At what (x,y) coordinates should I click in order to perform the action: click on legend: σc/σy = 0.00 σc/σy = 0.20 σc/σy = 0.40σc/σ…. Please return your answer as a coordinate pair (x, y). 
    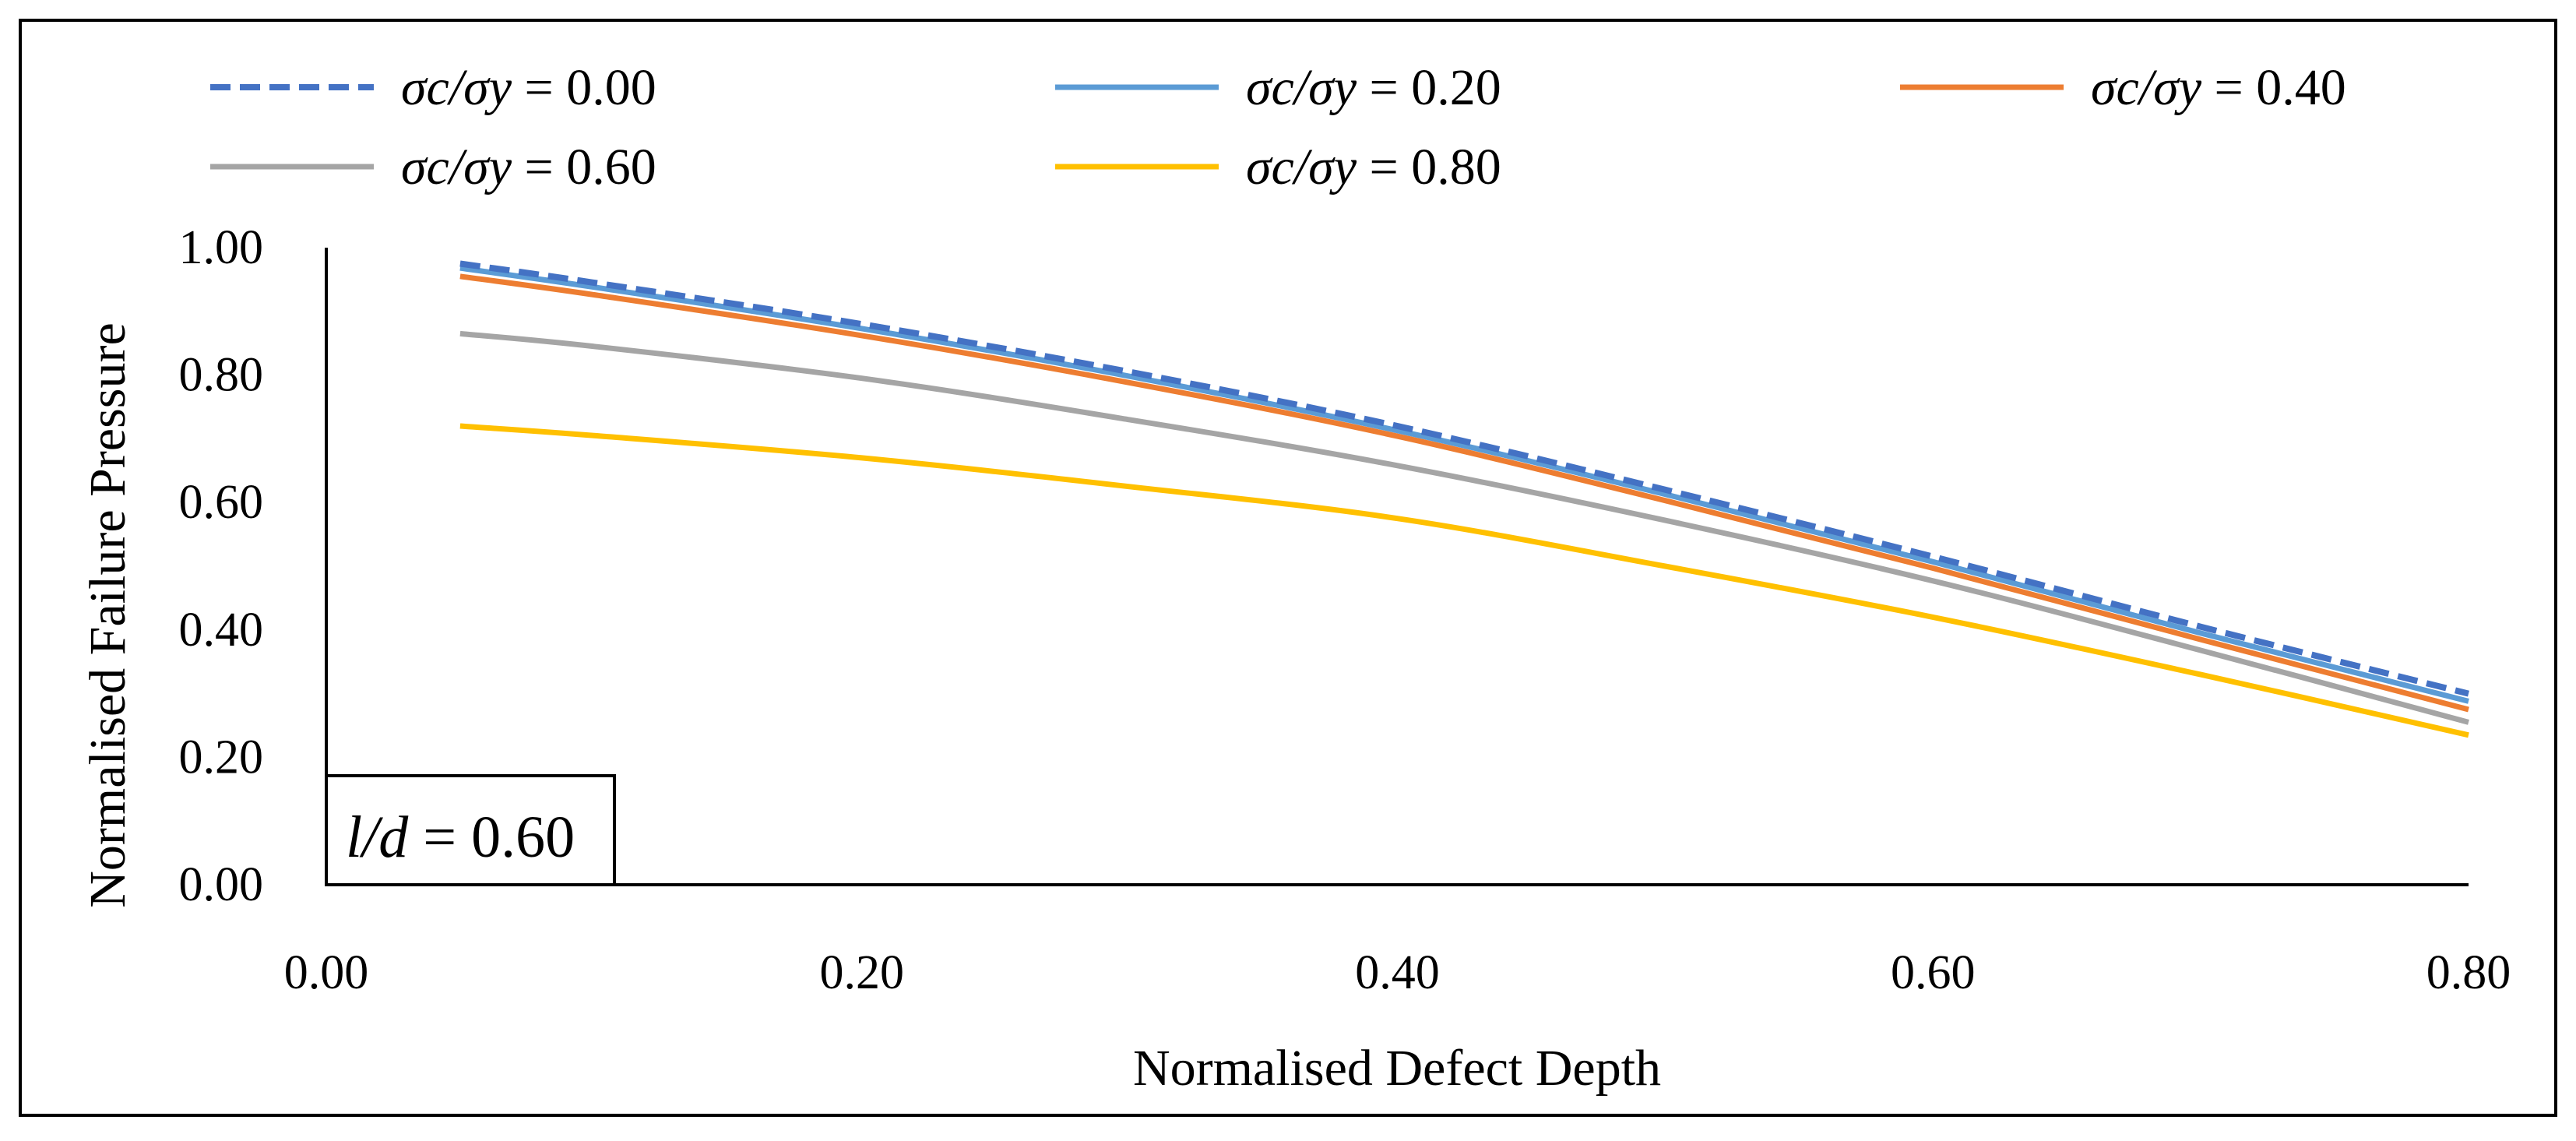
    Looking at the image, I should click on (1278, 127).